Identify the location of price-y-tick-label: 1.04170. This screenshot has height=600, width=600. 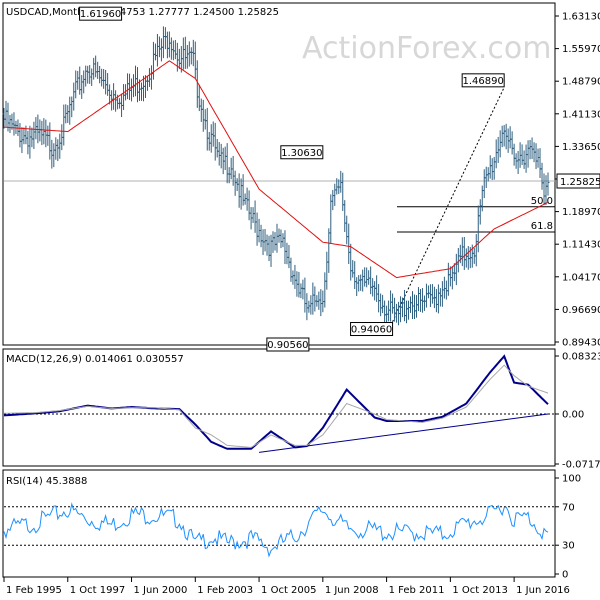
(581, 277).